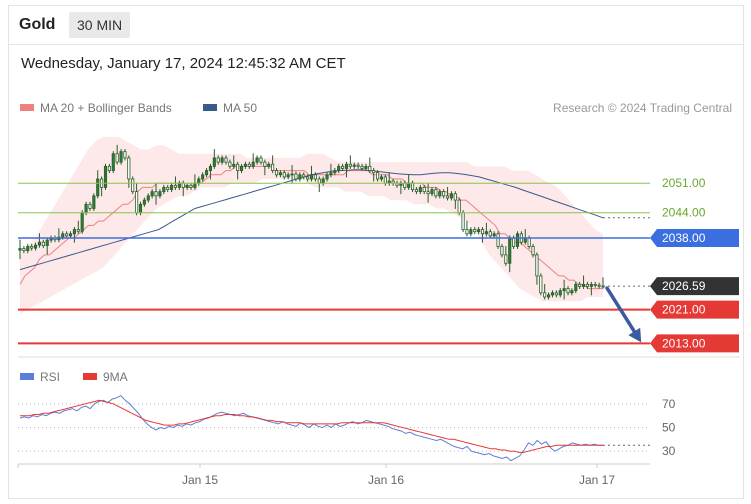 The height and width of the screenshot is (504, 751). I want to click on rsi-plot-area: 70 50 30, so click(347, 428).